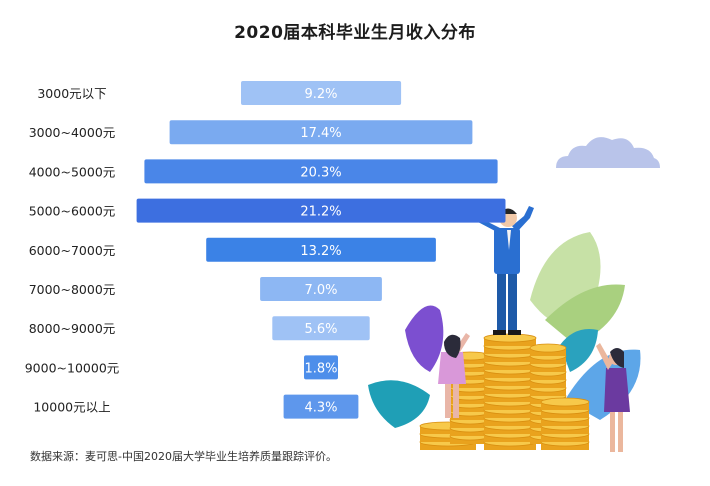 The image size is (710, 486). What do you see at coordinates (504, 270) in the screenshot?
I see `man-figure-icon` at bounding box center [504, 270].